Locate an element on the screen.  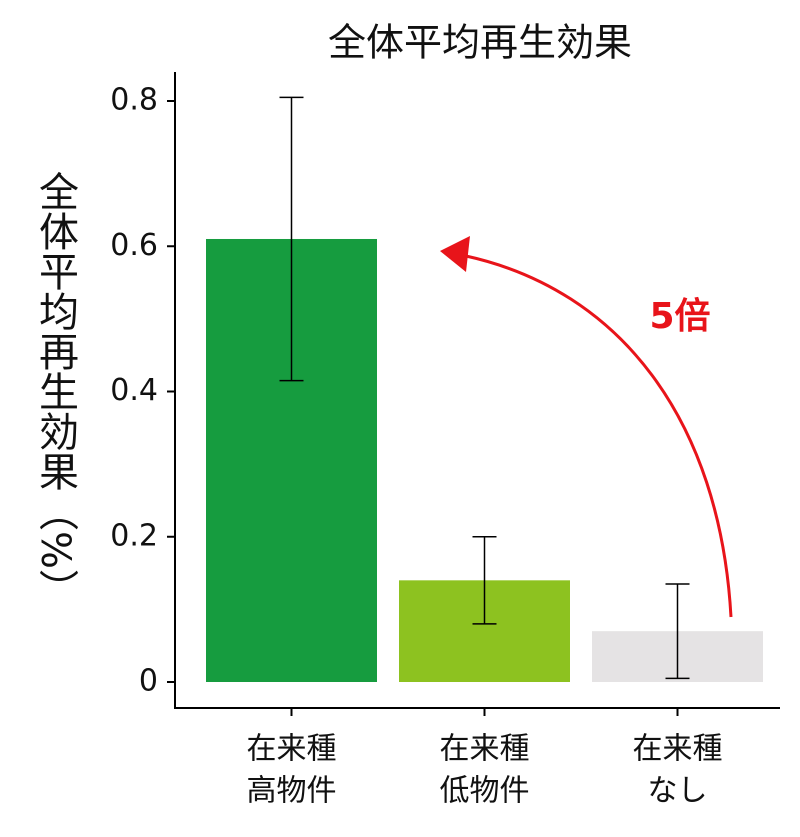
annotation: 5倍 is located at coordinates (679, 316).